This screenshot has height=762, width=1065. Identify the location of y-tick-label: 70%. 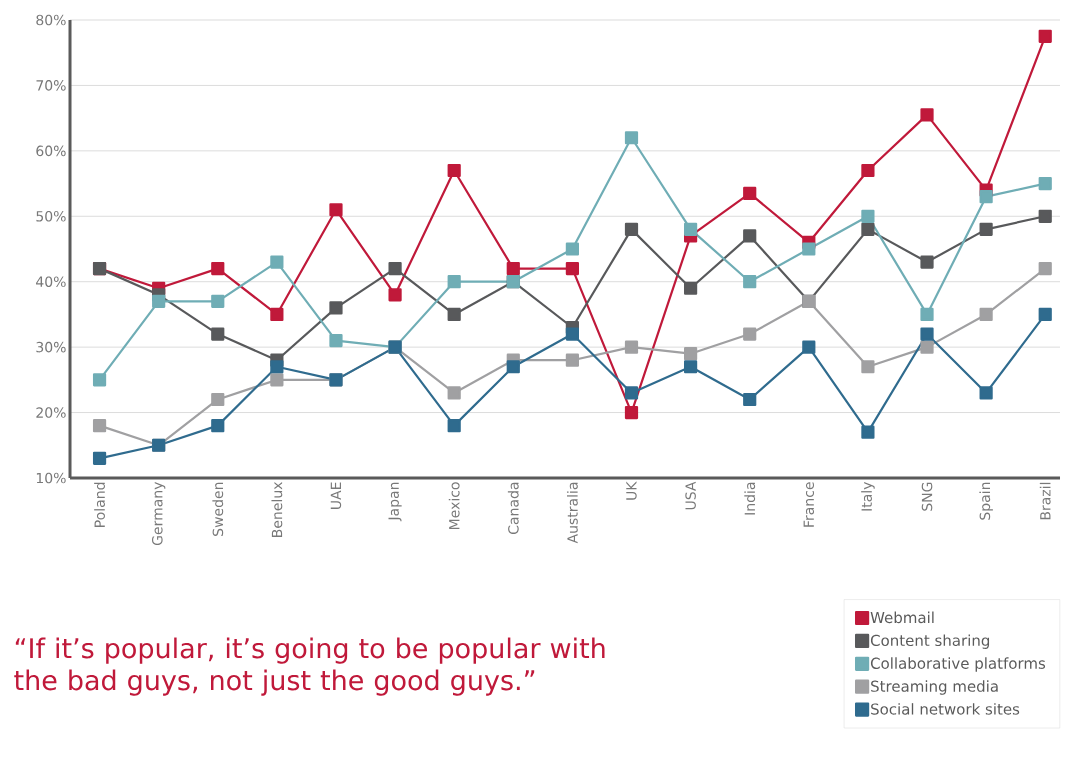
(51, 85).